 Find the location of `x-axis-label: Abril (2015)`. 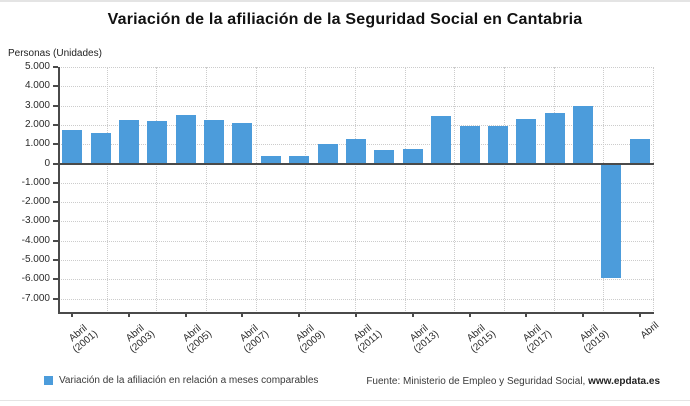

x-axis-label: Abril (2015) is located at coordinates (481, 339).